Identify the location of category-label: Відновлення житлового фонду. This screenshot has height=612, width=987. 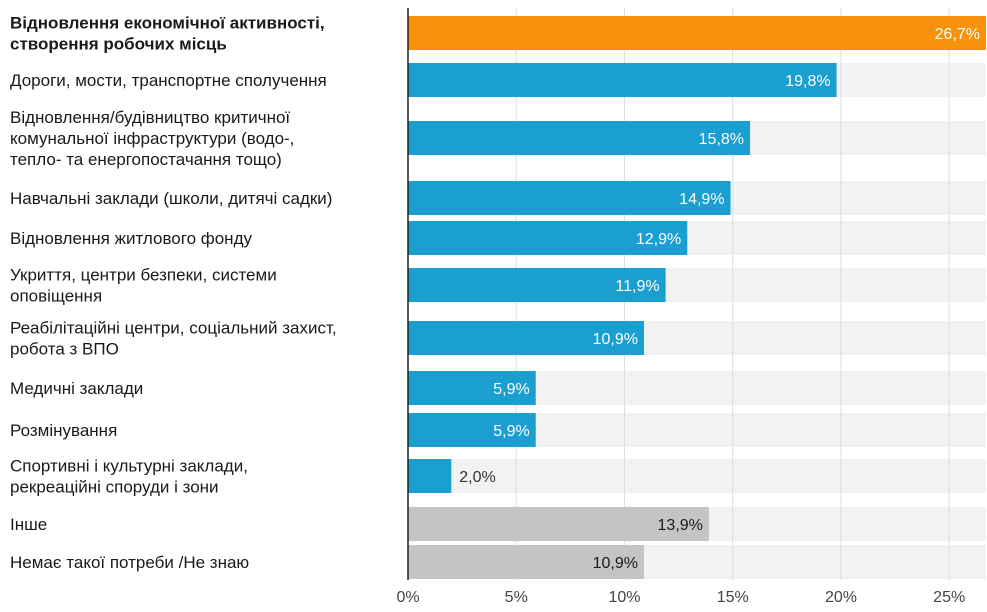
(131, 238).